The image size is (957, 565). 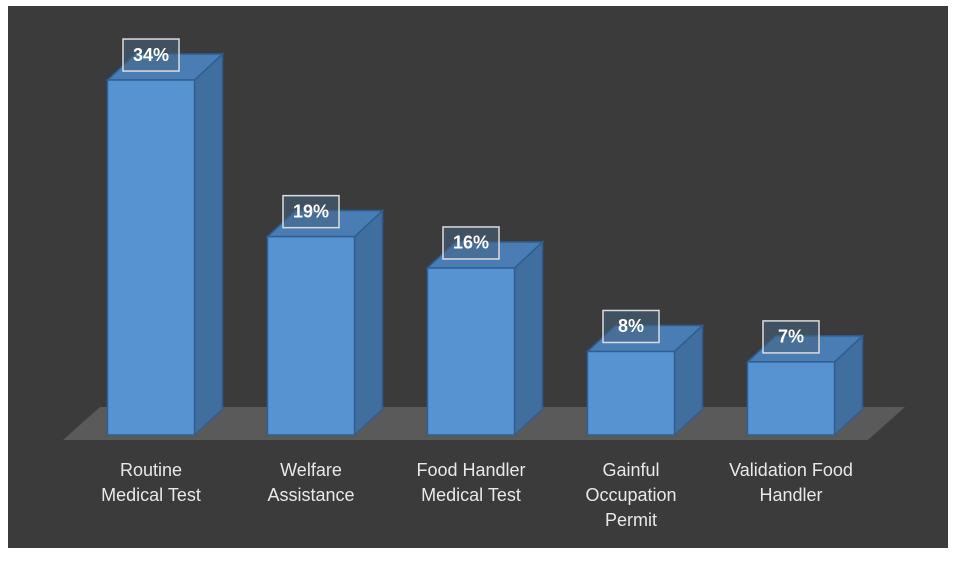 I want to click on value-label: 34%, so click(x=151, y=55).